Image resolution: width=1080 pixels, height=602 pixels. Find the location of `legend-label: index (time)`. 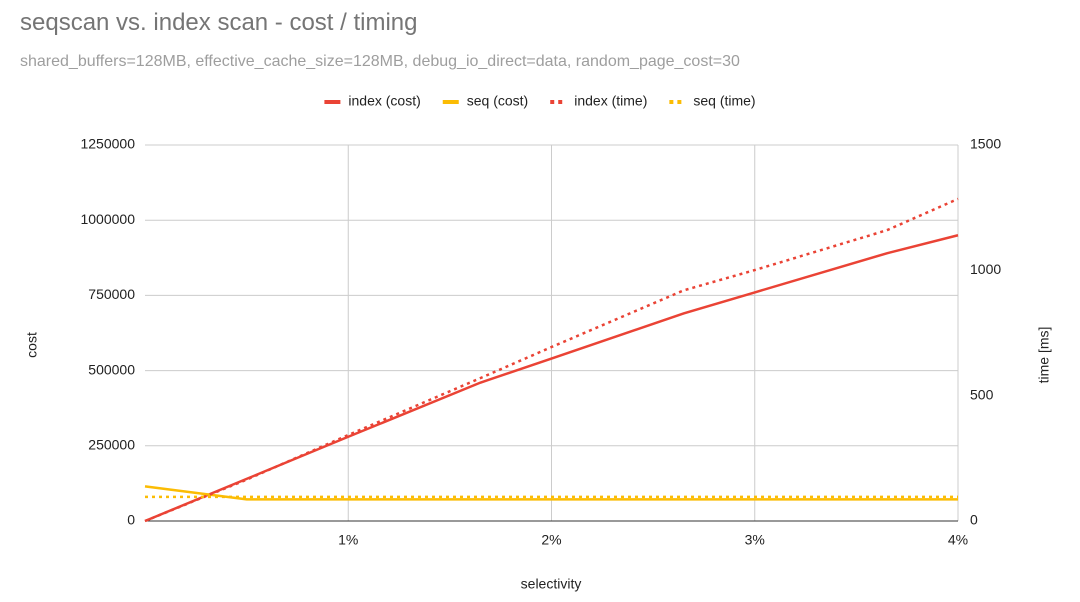

legend-label: index (time) is located at coordinates (610, 101).